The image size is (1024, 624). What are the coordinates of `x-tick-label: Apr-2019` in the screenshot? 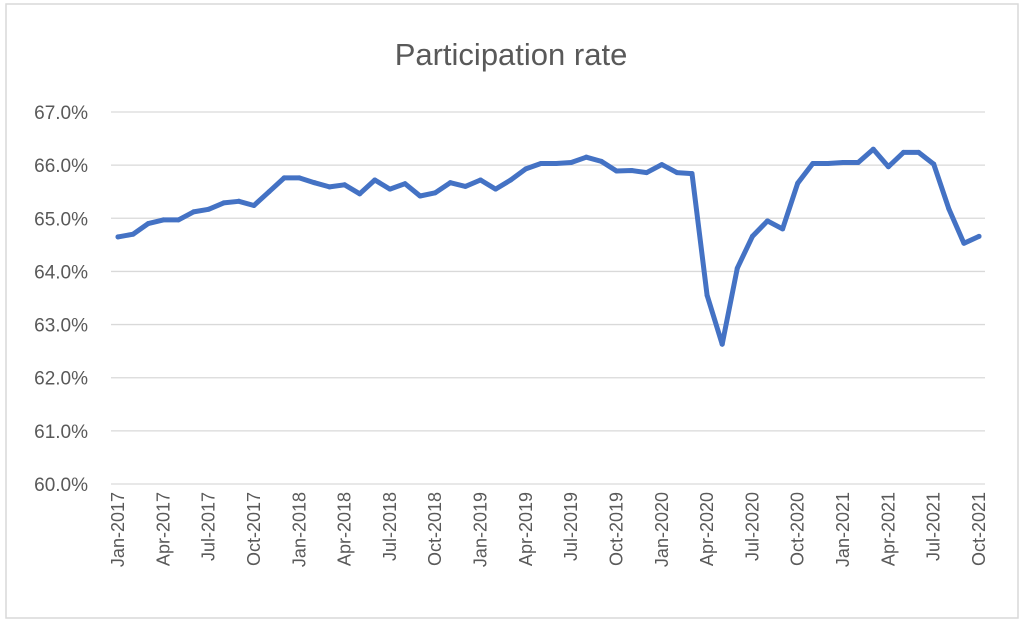 It's located at (526, 529).